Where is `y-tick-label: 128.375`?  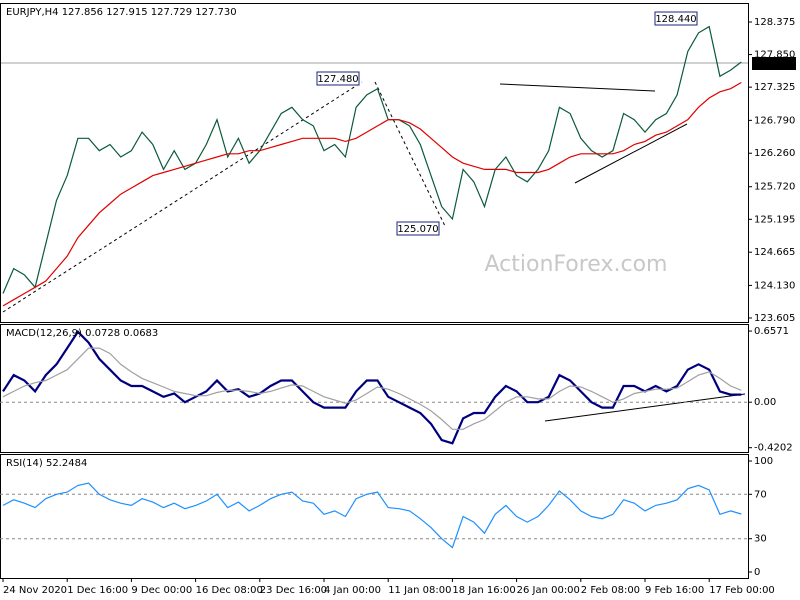 y-tick-label: 128.375 is located at coordinates (774, 22).